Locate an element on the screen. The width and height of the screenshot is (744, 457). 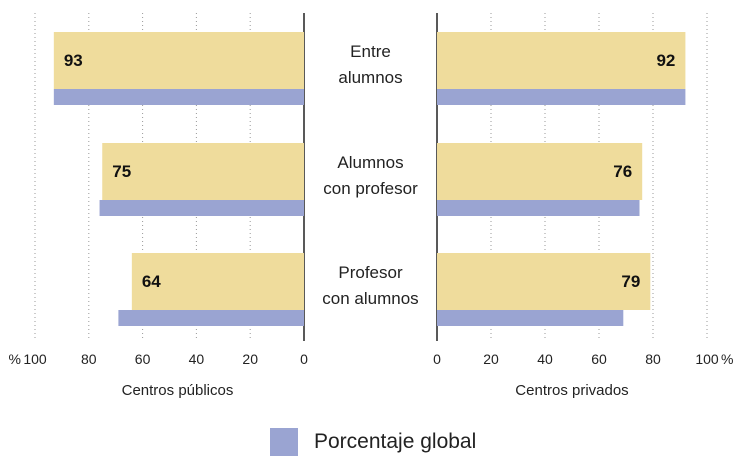
tick-left-0: 0 is located at coordinates (304, 359).